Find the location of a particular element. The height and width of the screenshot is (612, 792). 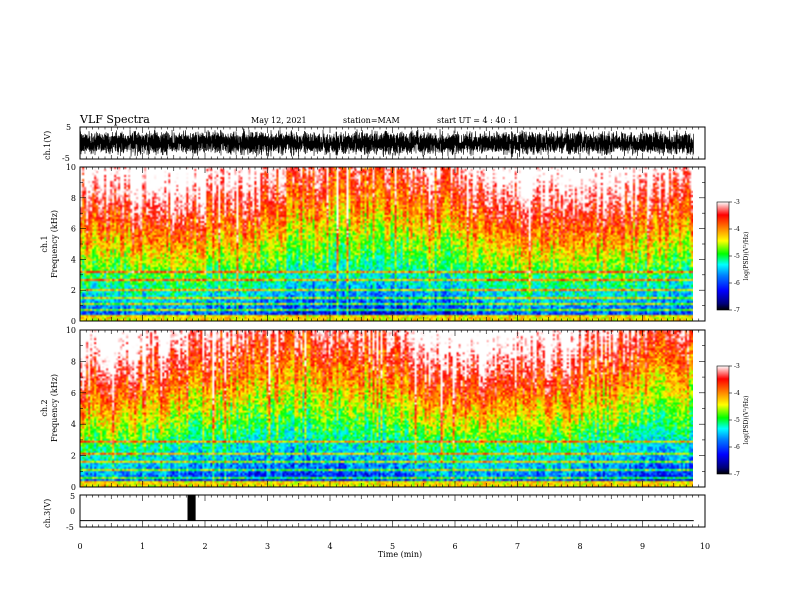

ch3-ytick-bottom: -5 is located at coordinates (70, 527).